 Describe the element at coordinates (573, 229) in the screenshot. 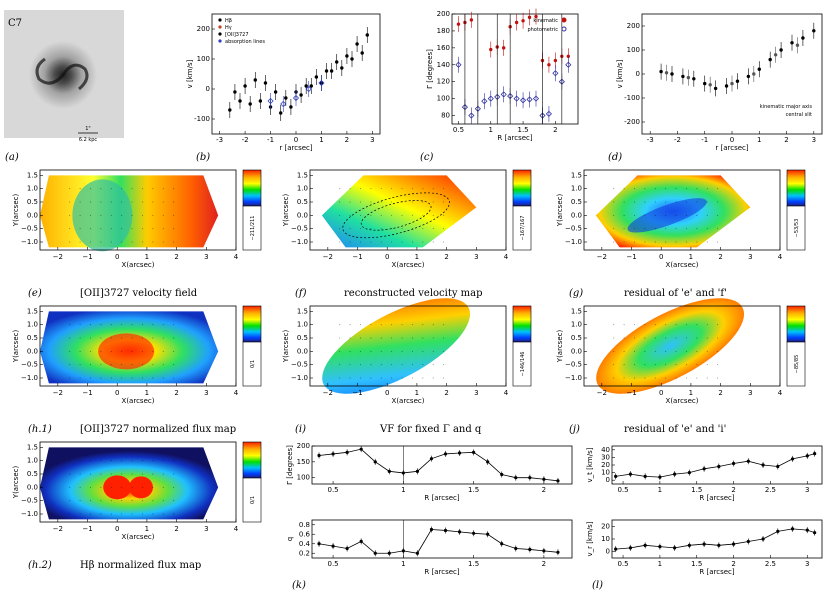

I see `y-tick-label: −0.5` at that location.